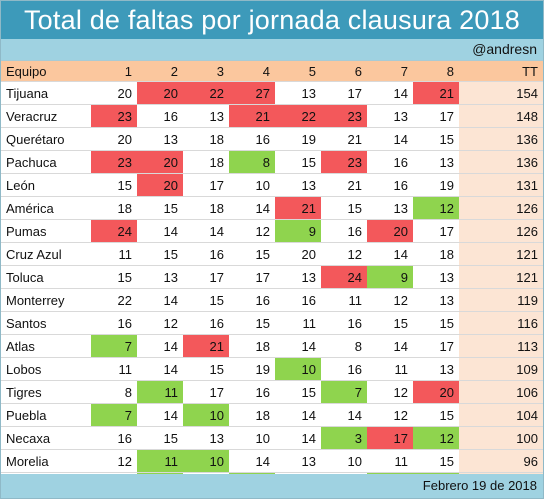 This screenshot has height=499, width=544. Describe the element at coordinates (501, 346) in the screenshot. I see `total-fouls: 113` at that location.